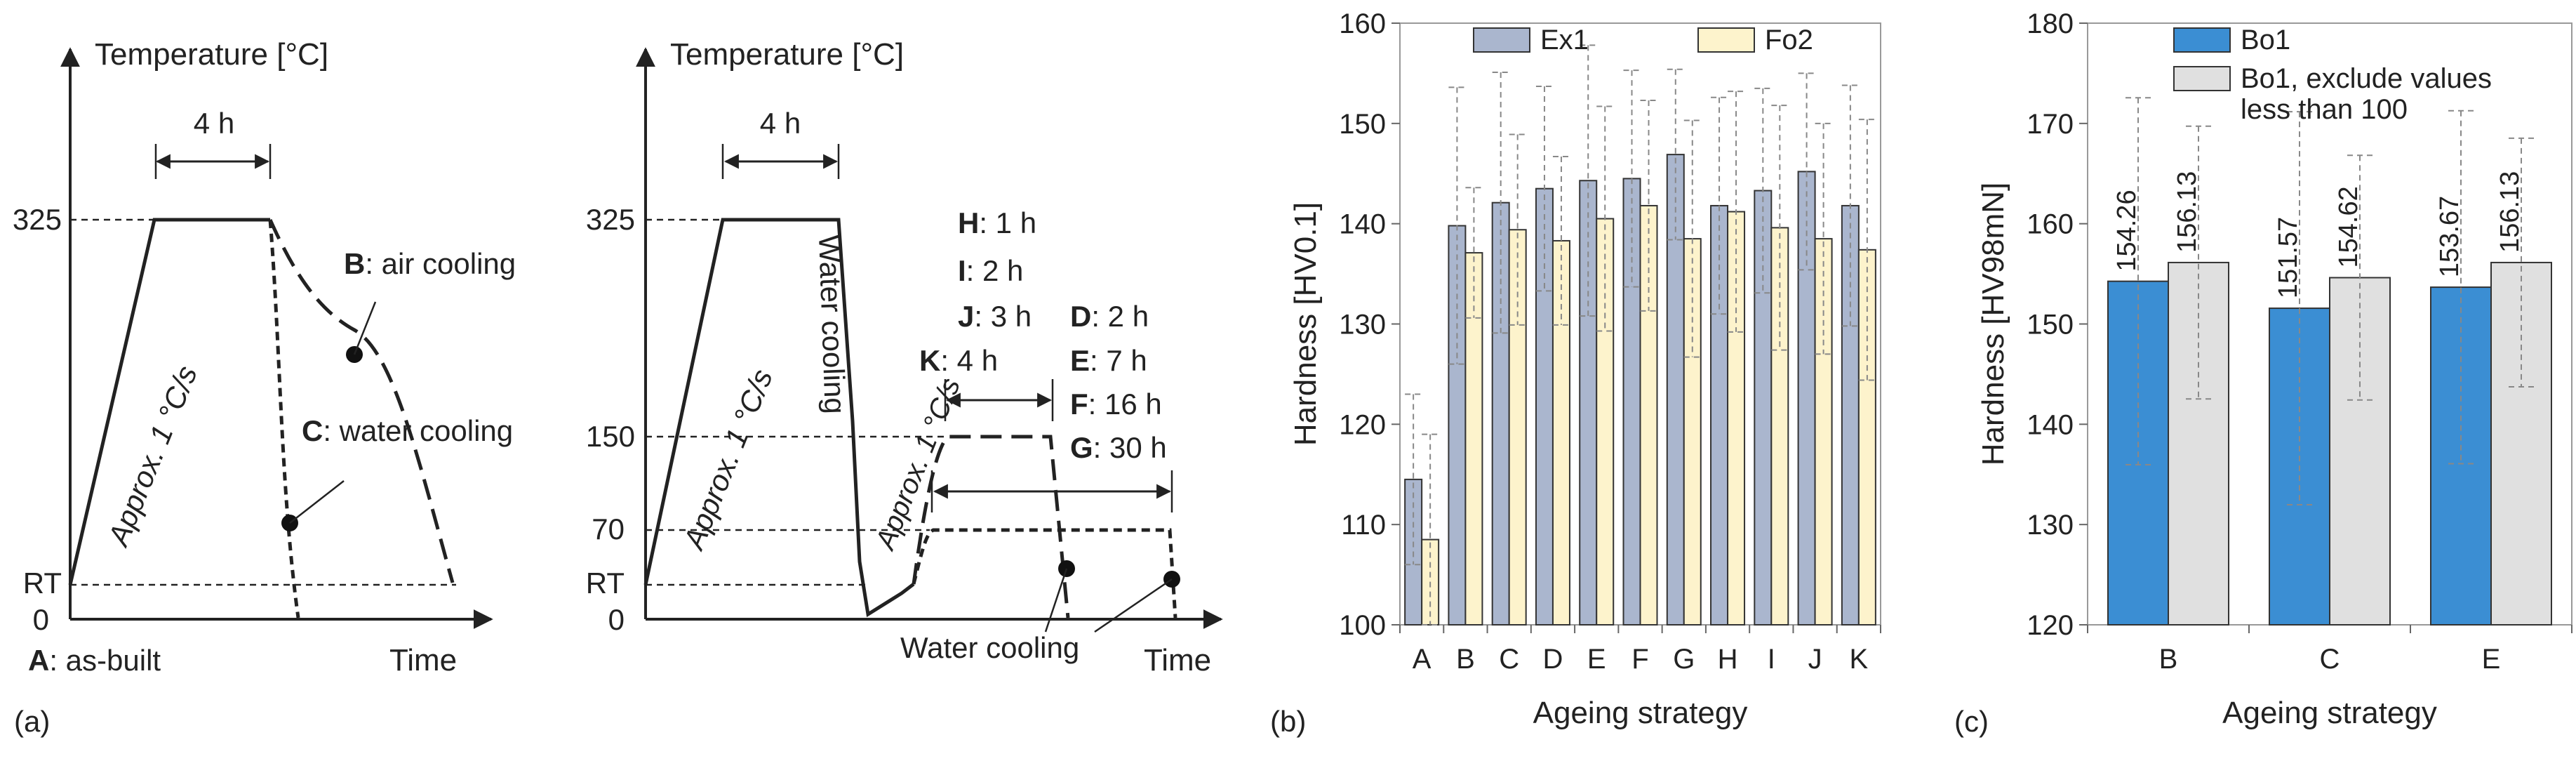  Describe the element at coordinates (959, 360) in the screenshot. I see `right-ageing-k: K: 4 h` at that location.